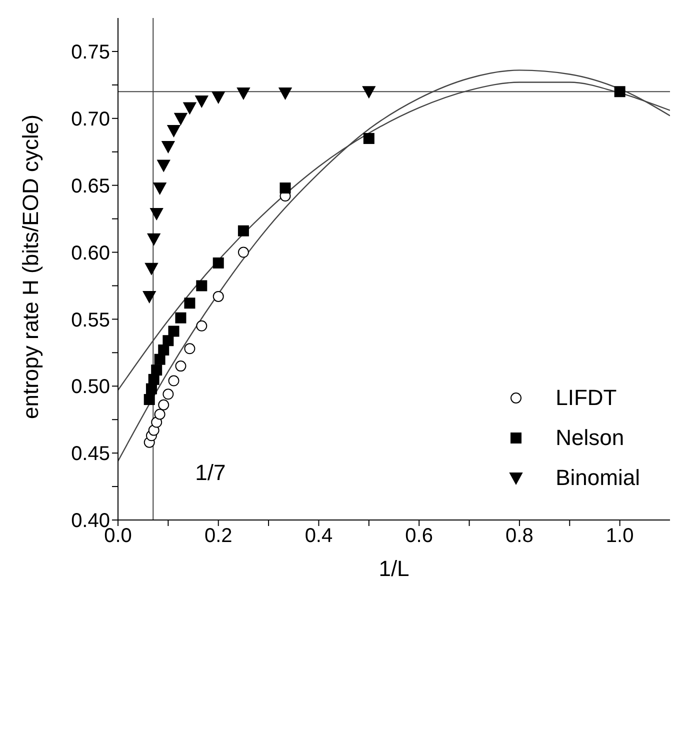 The image size is (689, 729). Describe the element at coordinates (419, 536) in the screenshot. I see `x-tick-label: 0.6` at that location.